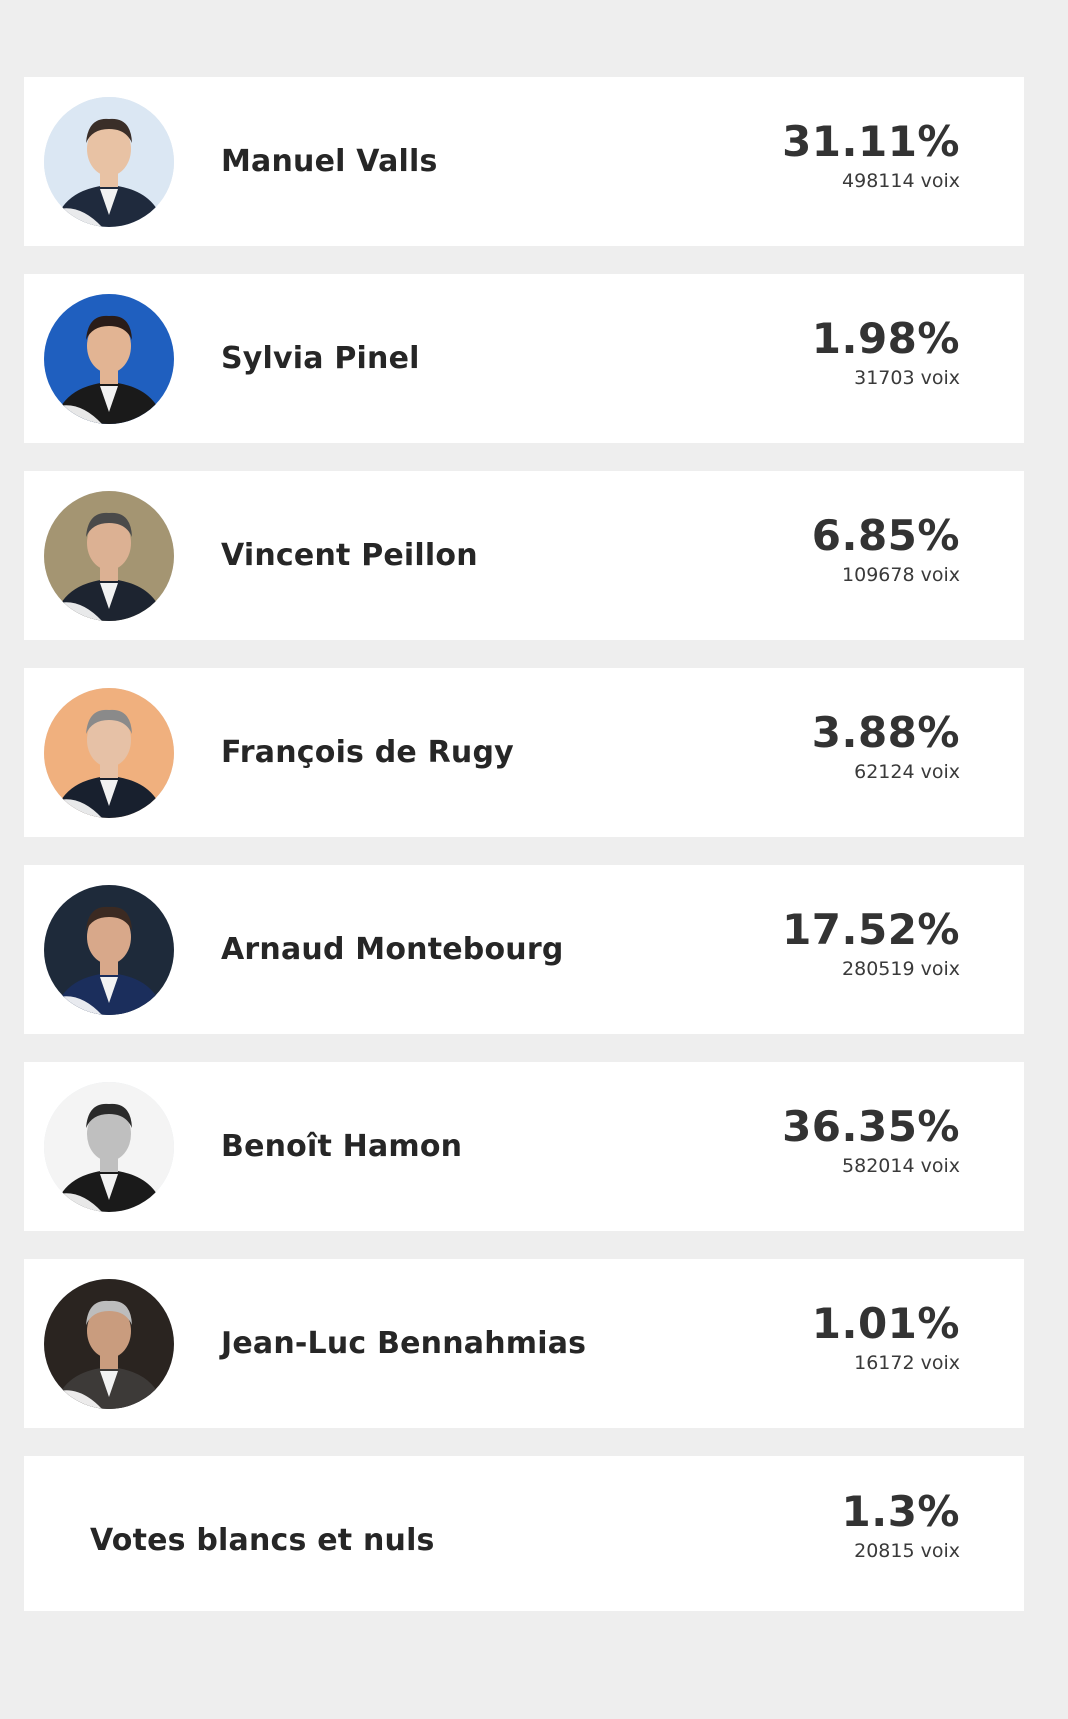 Image resolution: width=1068 pixels, height=1719 pixels. What do you see at coordinates (524, 1146) in the screenshot?
I see `candidate-card: Benoît Hamon 36.35% 582014 voix` at bounding box center [524, 1146].